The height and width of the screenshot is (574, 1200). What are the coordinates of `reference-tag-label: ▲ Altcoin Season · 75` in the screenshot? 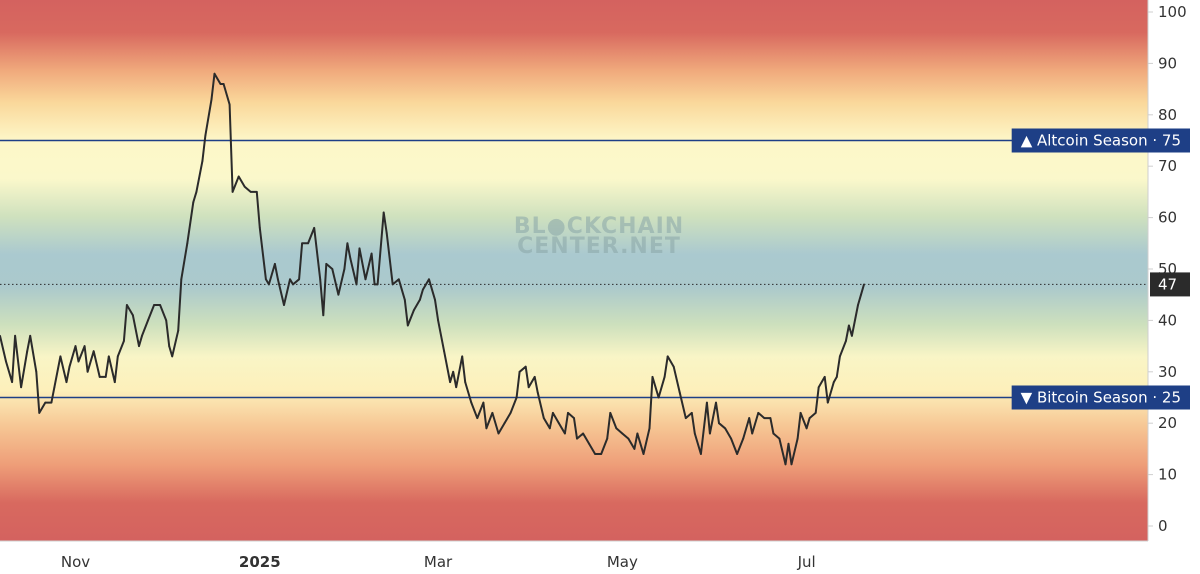 It's located at (1101, 141).